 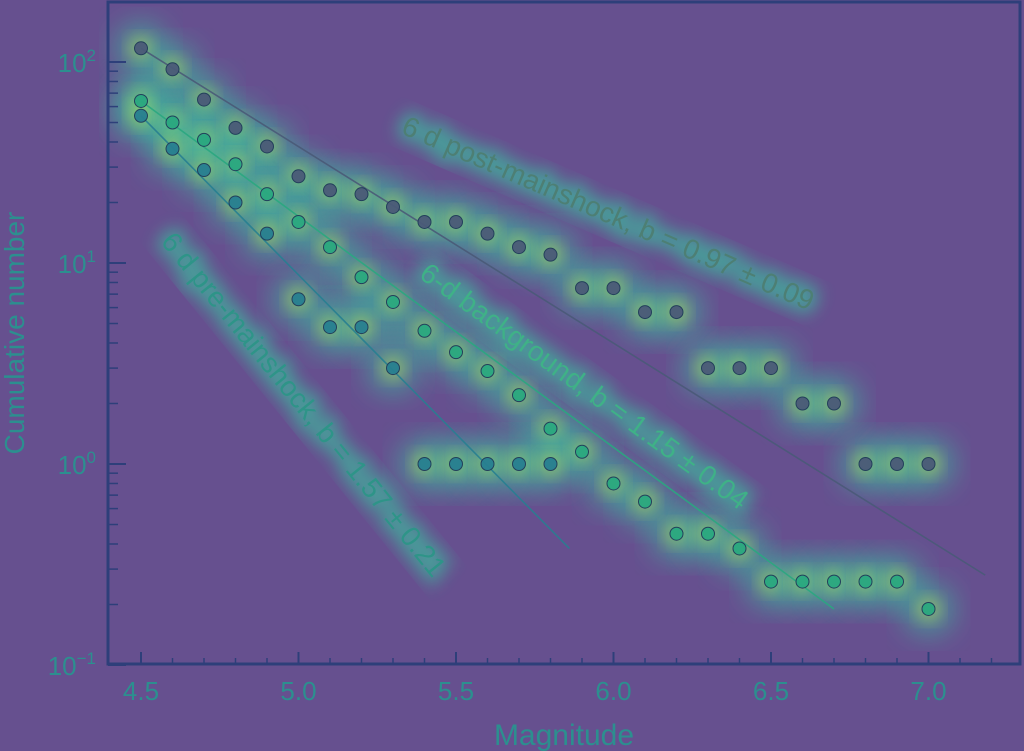 I want to click on x-tick-label: 5.5, so click(x=456, y=691).